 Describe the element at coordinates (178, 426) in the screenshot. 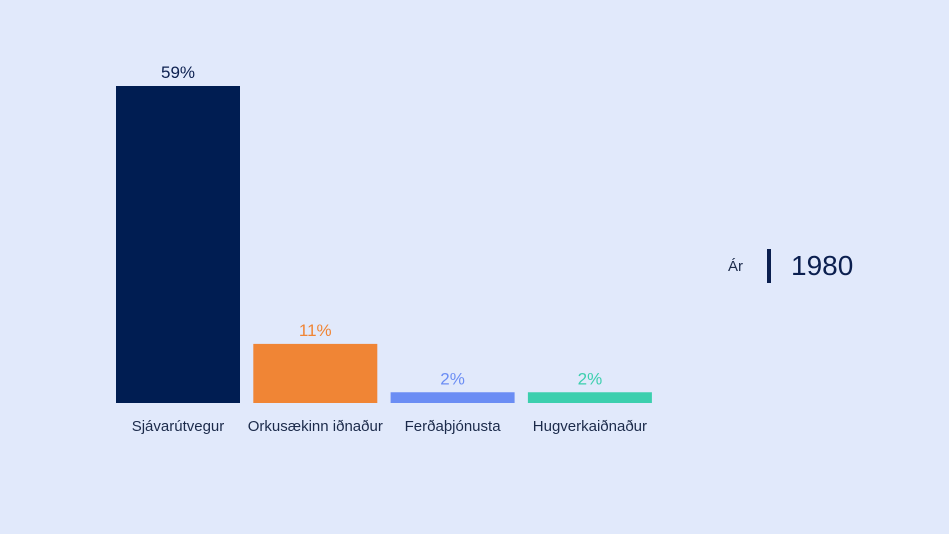

I see `category-label-0: Sjávarútvegur` at that location.